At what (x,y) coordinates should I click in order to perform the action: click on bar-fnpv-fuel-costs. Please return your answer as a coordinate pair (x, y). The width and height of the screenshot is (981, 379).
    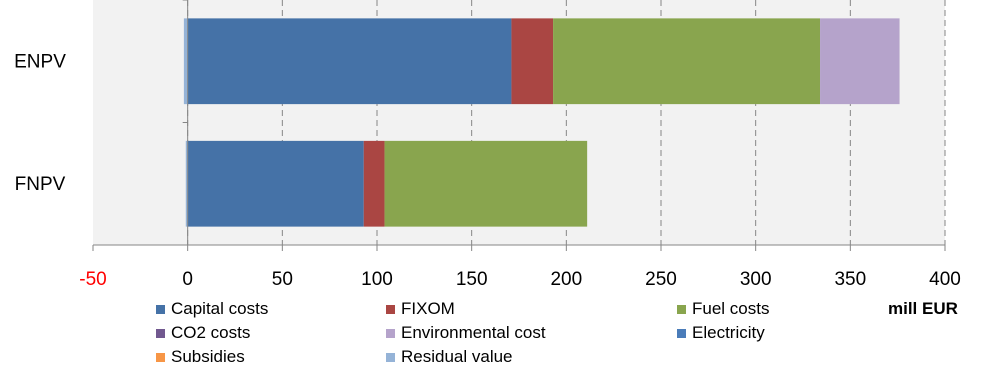
    Looking at the image, I should click on (486, 183).